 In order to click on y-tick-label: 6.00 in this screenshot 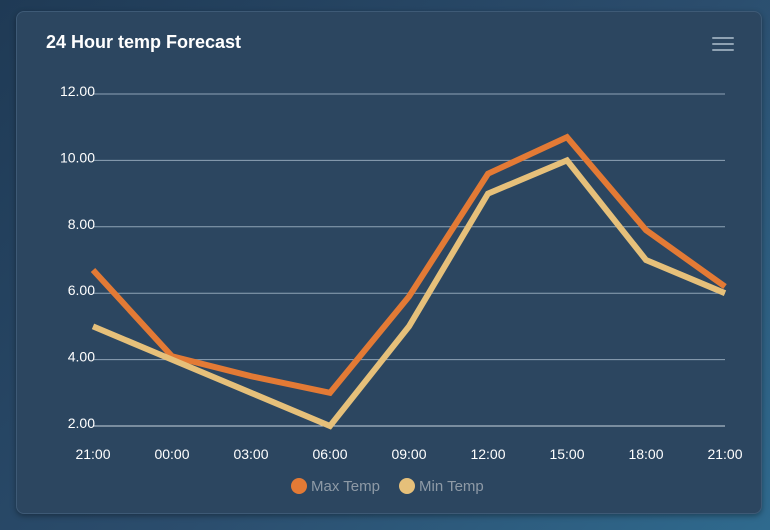, I will do `click(81, 290)`.